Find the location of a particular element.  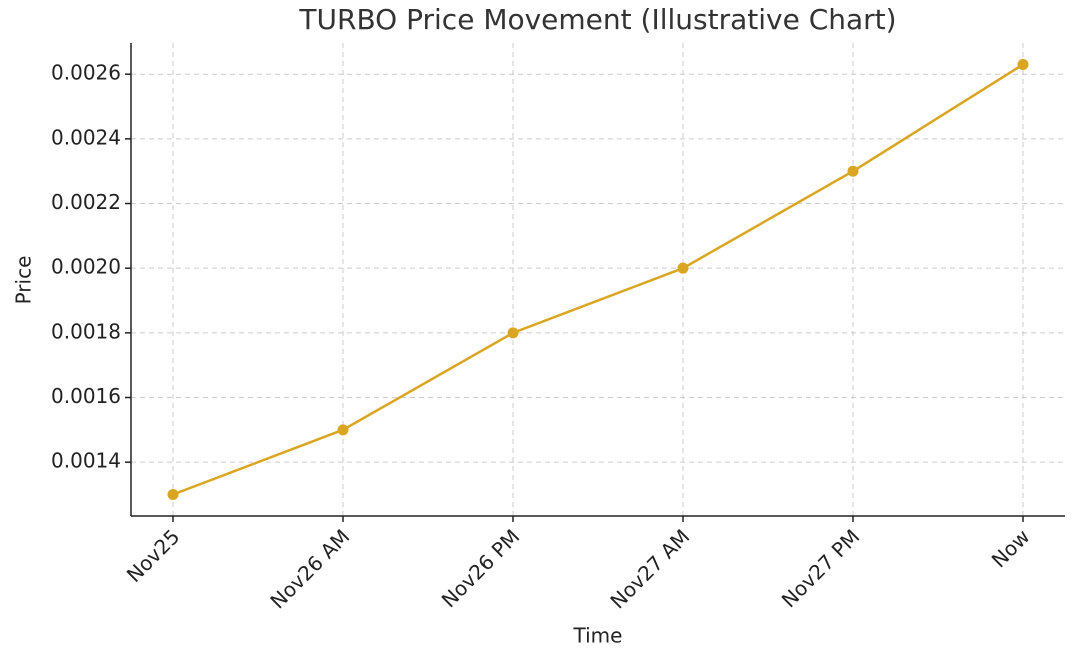

y-tick-label: 0.0024 is located at coordinates (86, 137).